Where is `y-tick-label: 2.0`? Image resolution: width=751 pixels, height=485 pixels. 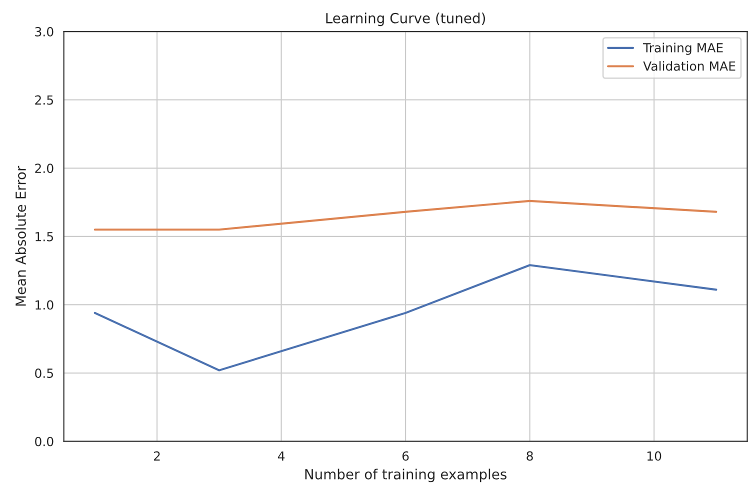
y-tick-label: 2.0 is located at coordinates (44, 169).